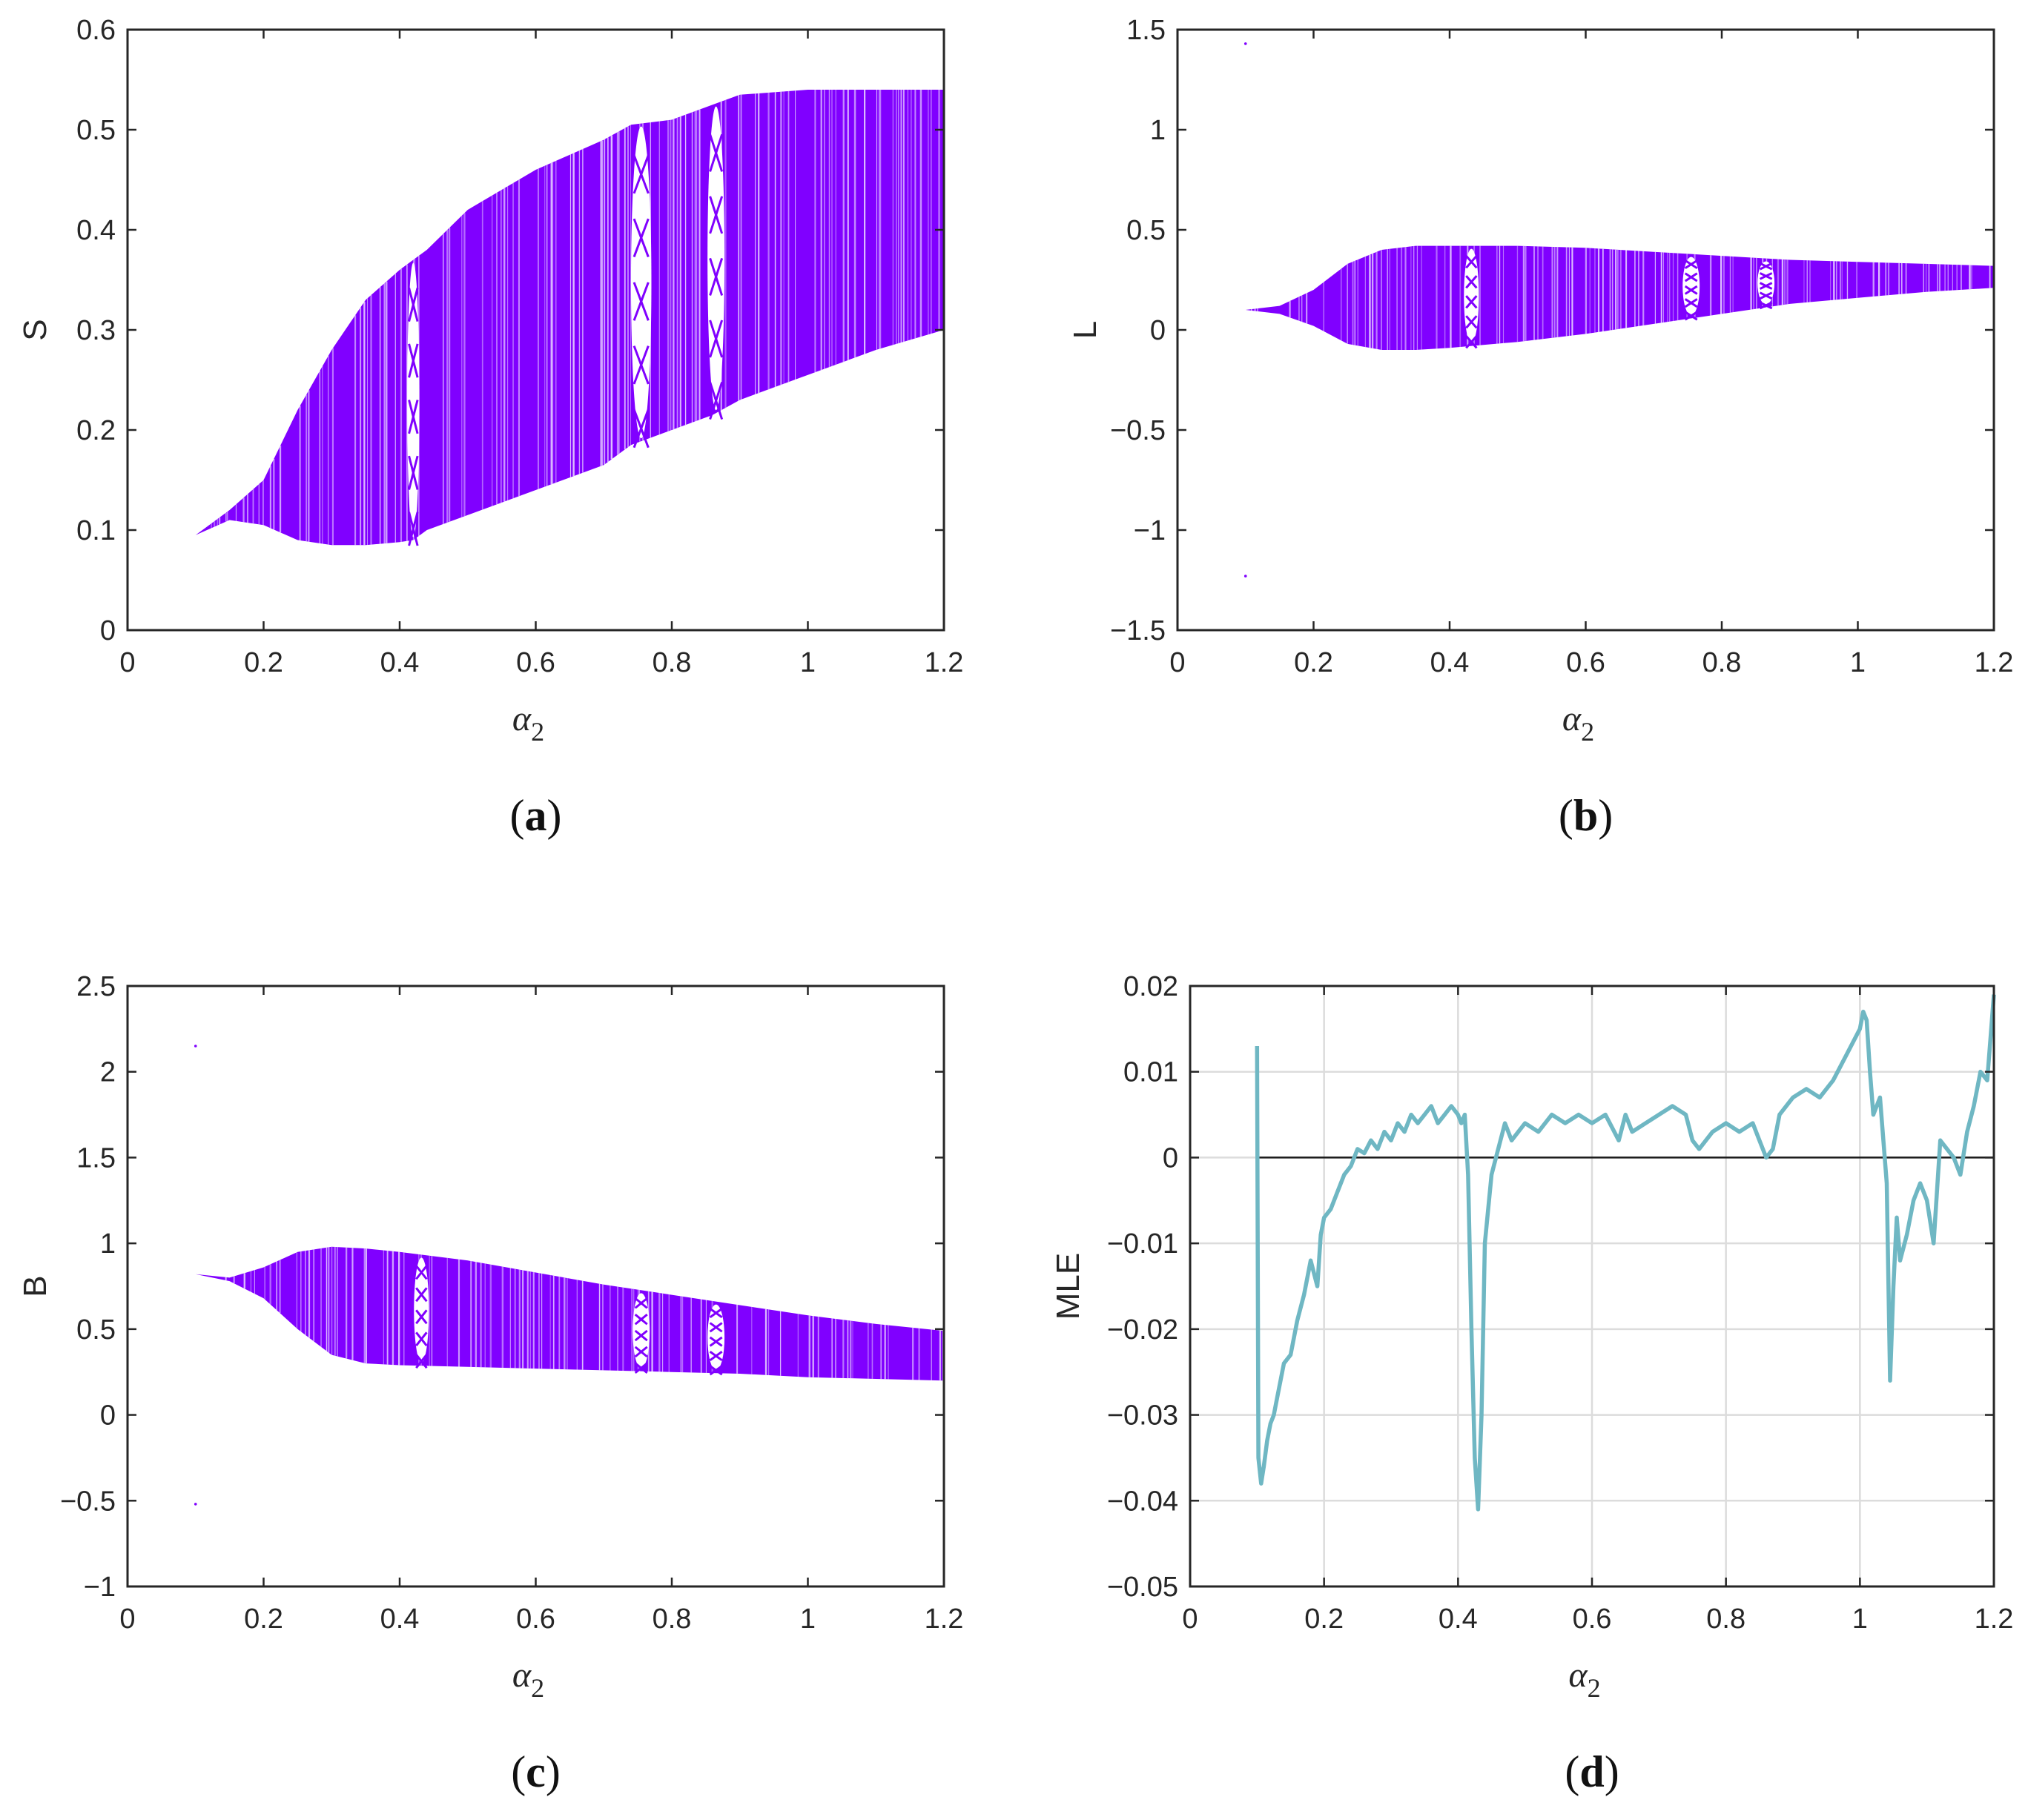  What do you see at coordinates (96, 1158) in the screenshot?
I see `y-tick-label: 1.5` at bounding box center [96, 1158].